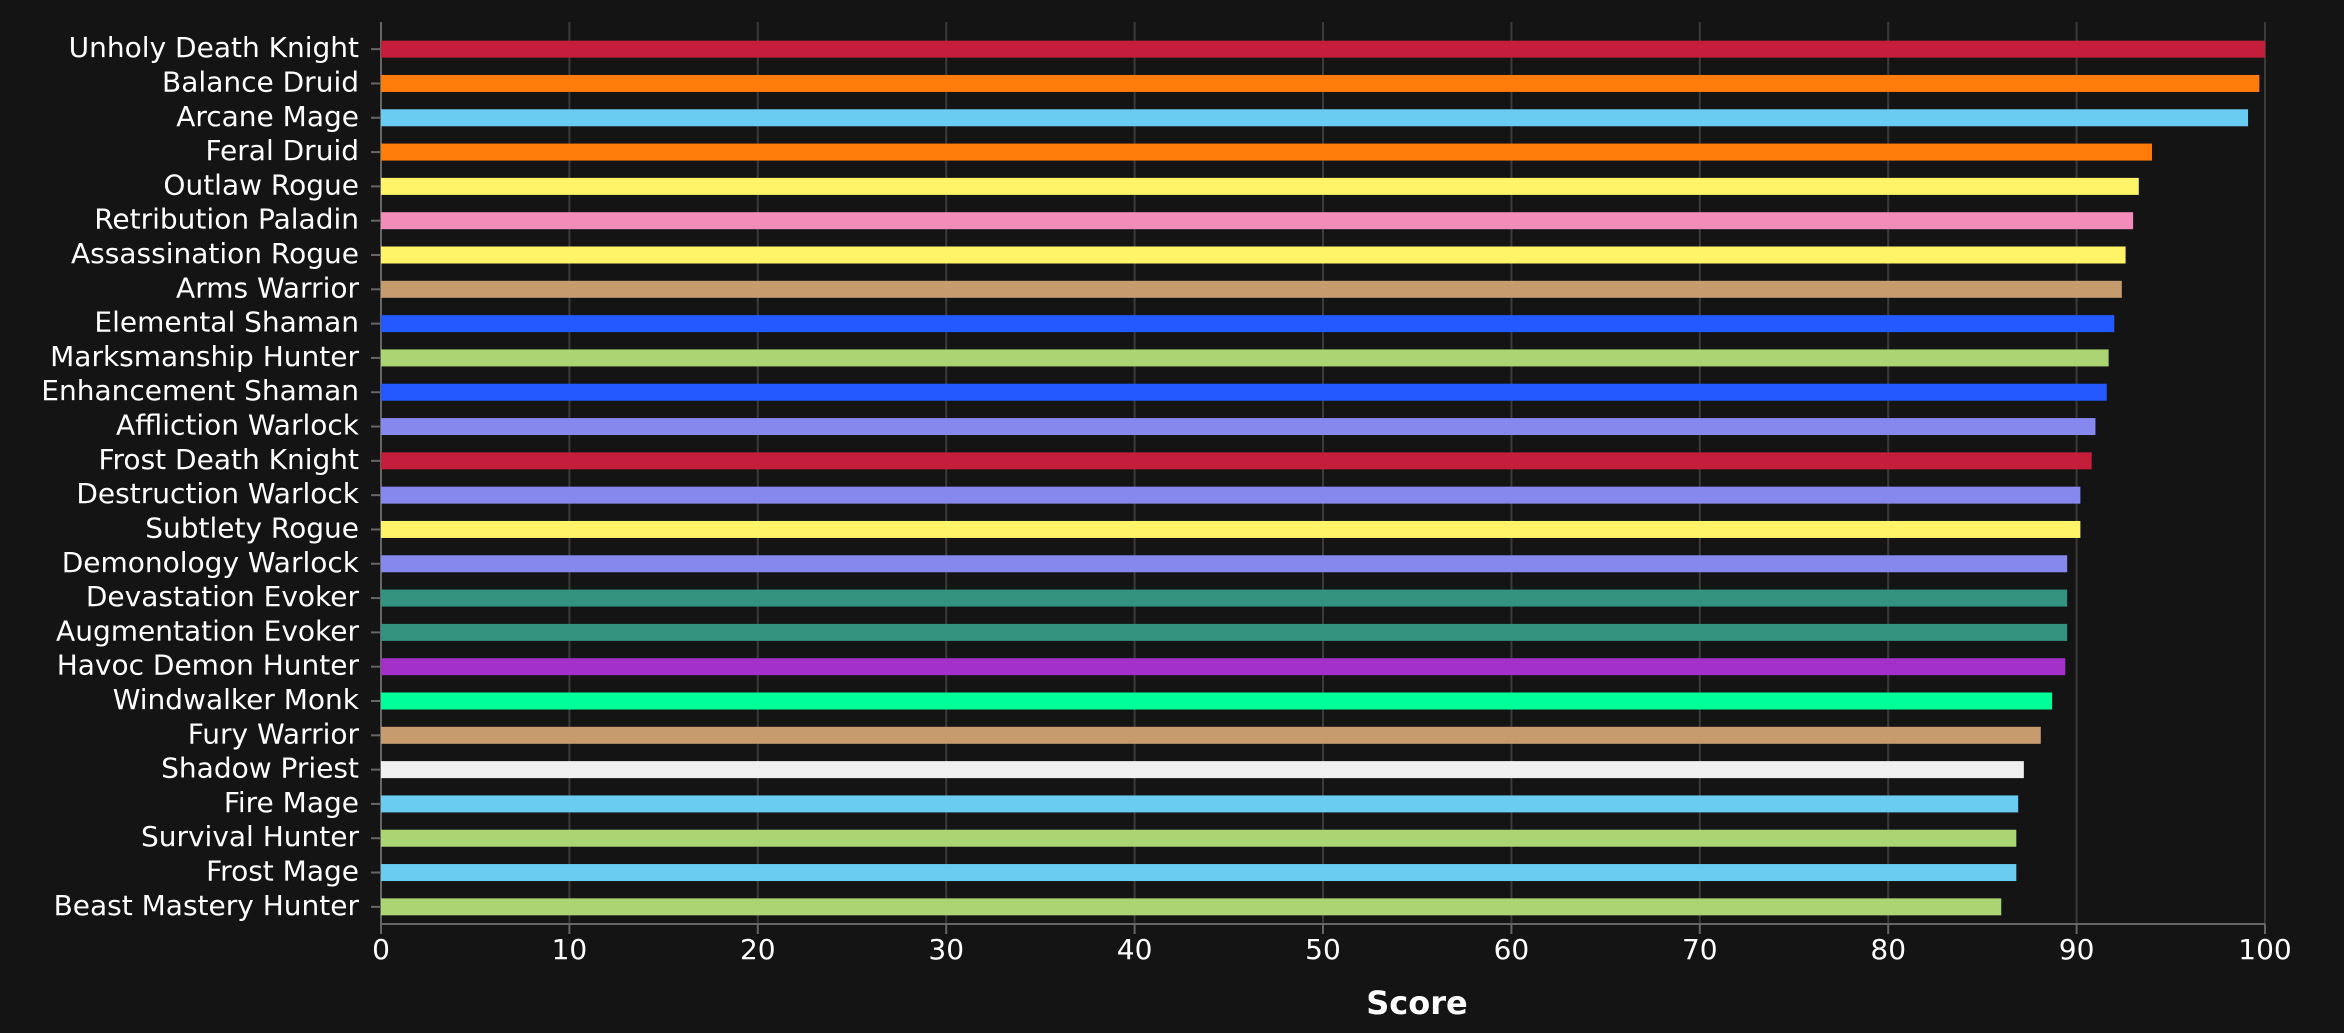  I want to click on y-tick-label: Shadow Priest, so click(260, 768).